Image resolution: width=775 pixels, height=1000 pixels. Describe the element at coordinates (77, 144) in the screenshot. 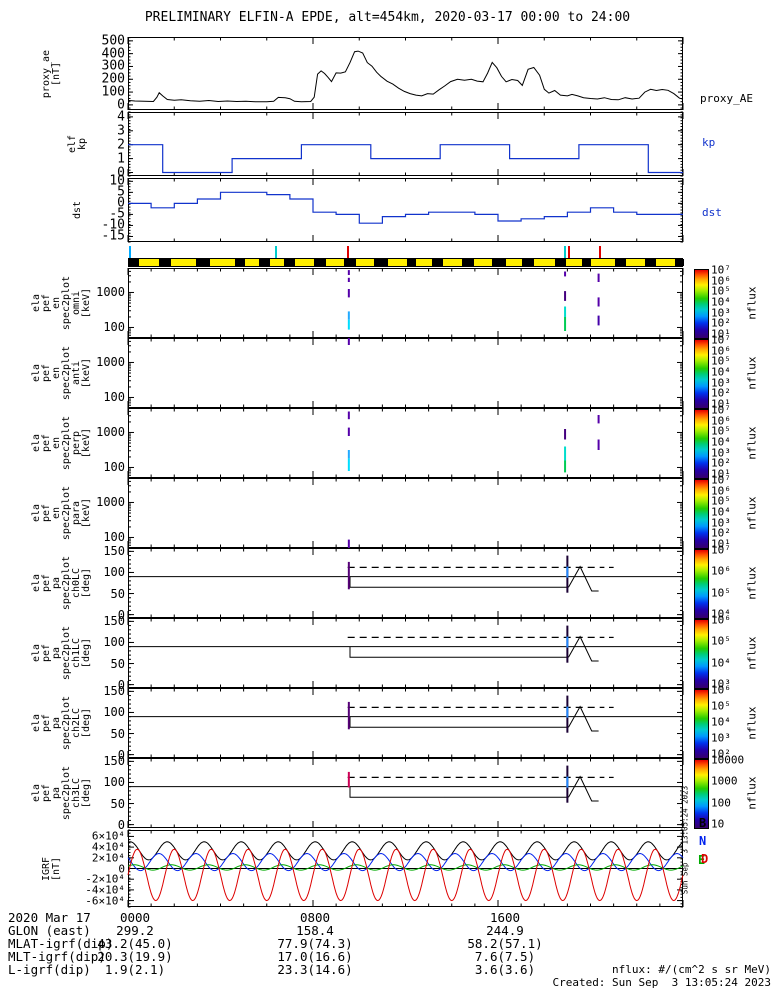

I see `panel-axis-title: elf kp` at that location.